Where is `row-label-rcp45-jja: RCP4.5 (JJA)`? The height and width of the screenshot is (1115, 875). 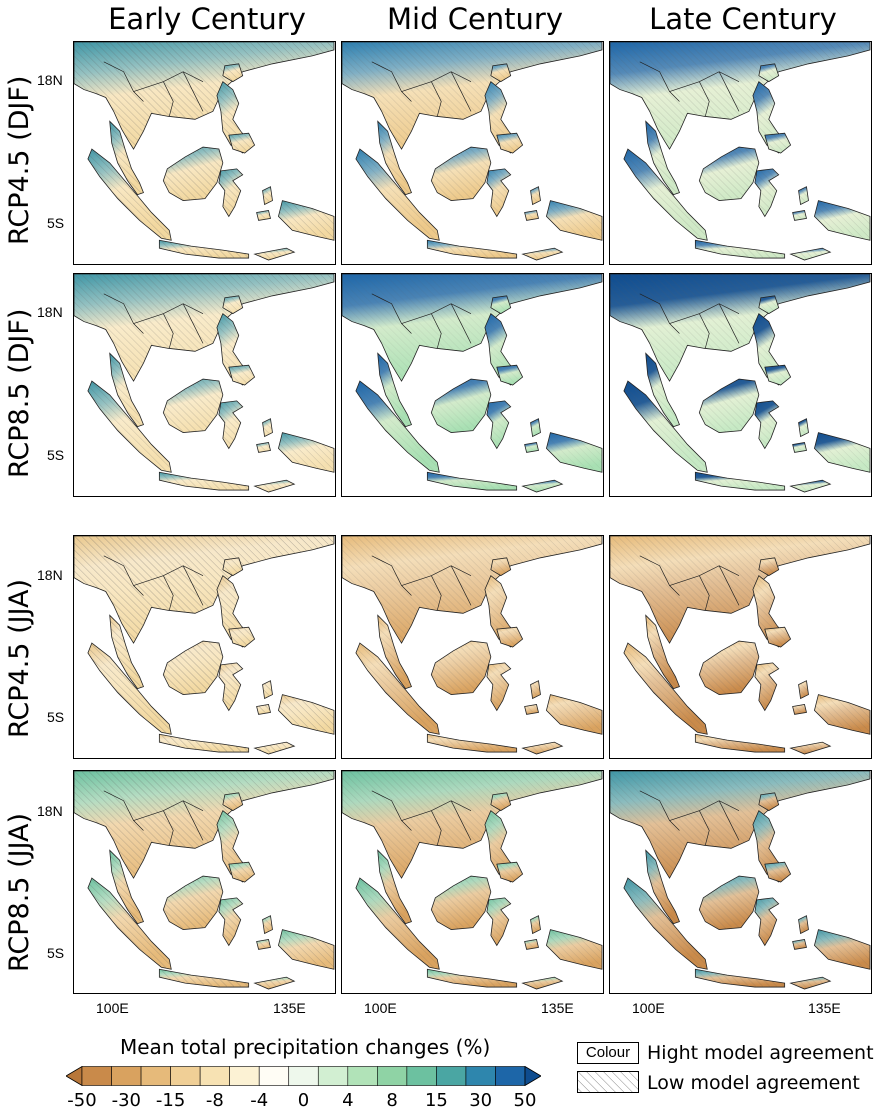
row-label-rcp45-jja: RCP4.5 (JJA) is located at coordinates (19, 658).